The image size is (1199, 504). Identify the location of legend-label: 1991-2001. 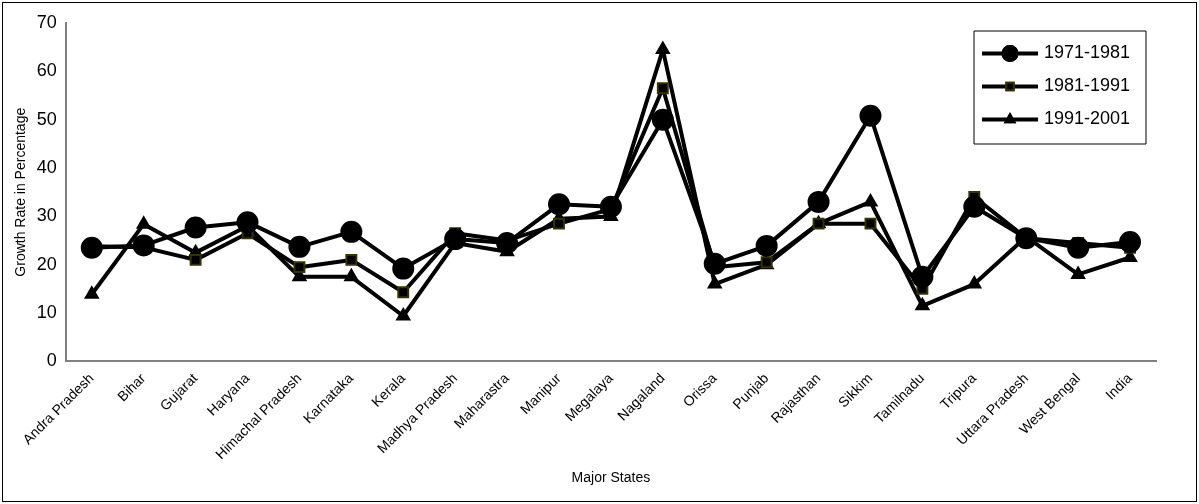
(1087, 118).